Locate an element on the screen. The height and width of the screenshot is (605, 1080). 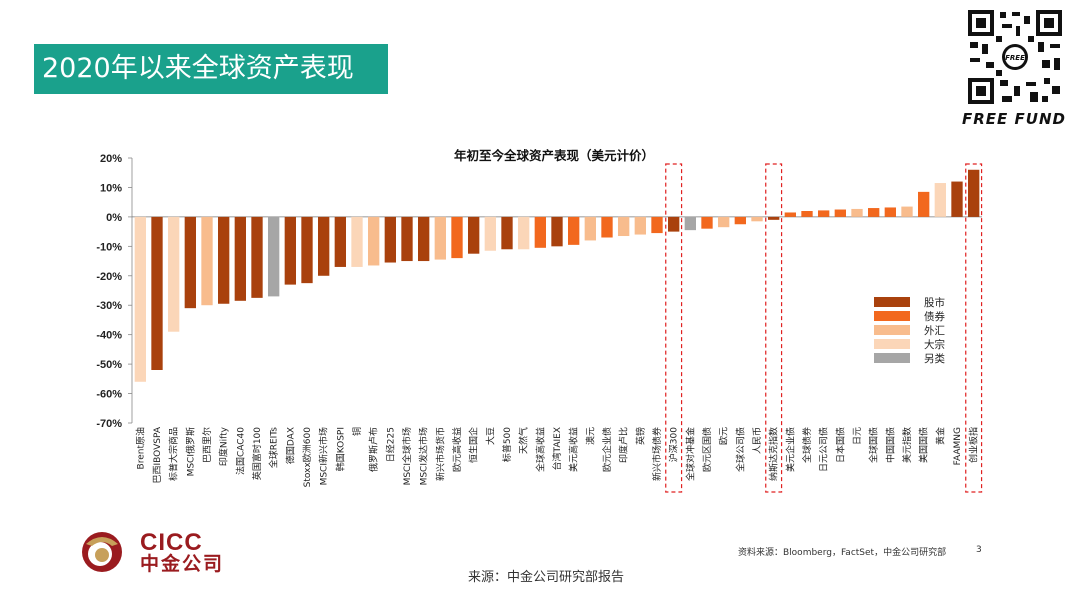
x-tick-label: 美元指数 is located at coordinates (907, 445).